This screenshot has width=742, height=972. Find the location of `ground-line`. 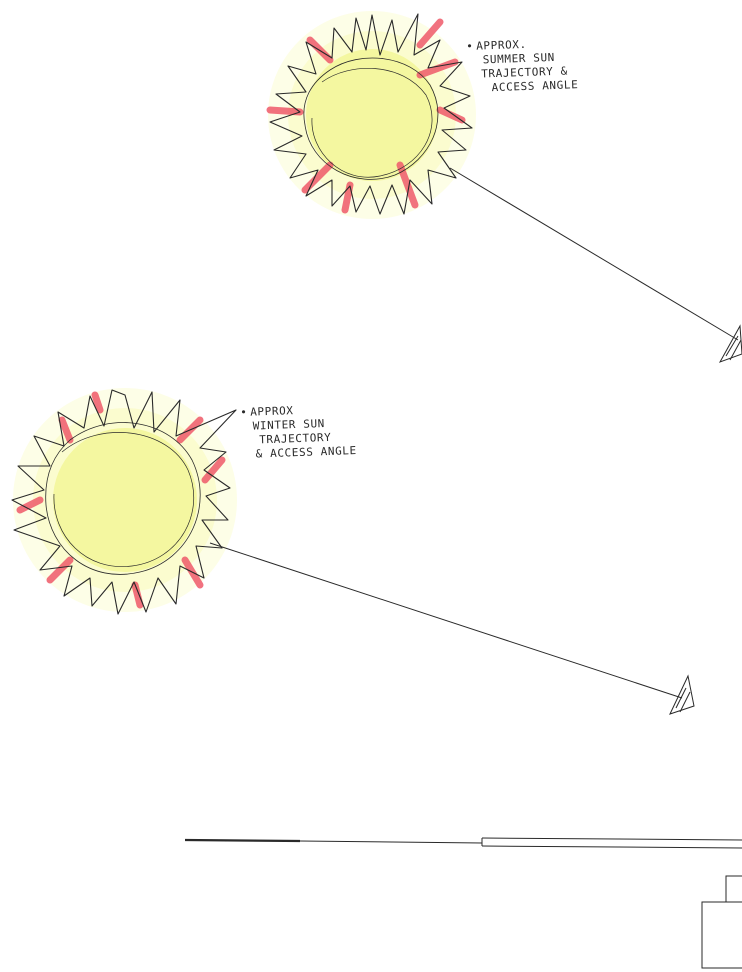

ground-line is located at coordinates (463, 843).